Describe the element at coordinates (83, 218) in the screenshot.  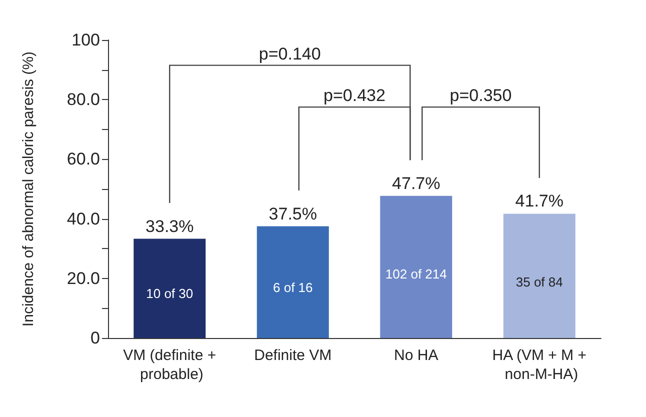
I see `y-tick-label: 40.0` at that location.